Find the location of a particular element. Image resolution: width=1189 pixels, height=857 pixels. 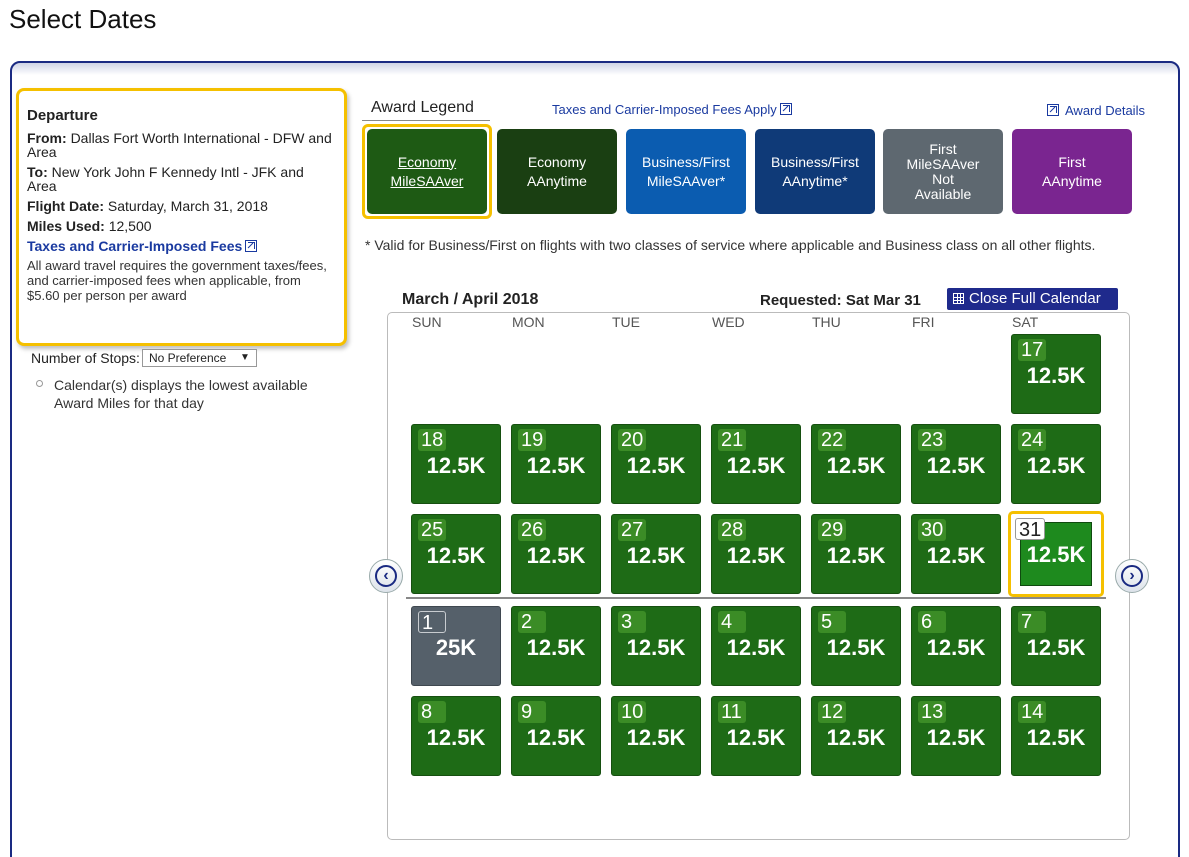

stops-select: No Preference ▼ is located at coordinates (199, 358).